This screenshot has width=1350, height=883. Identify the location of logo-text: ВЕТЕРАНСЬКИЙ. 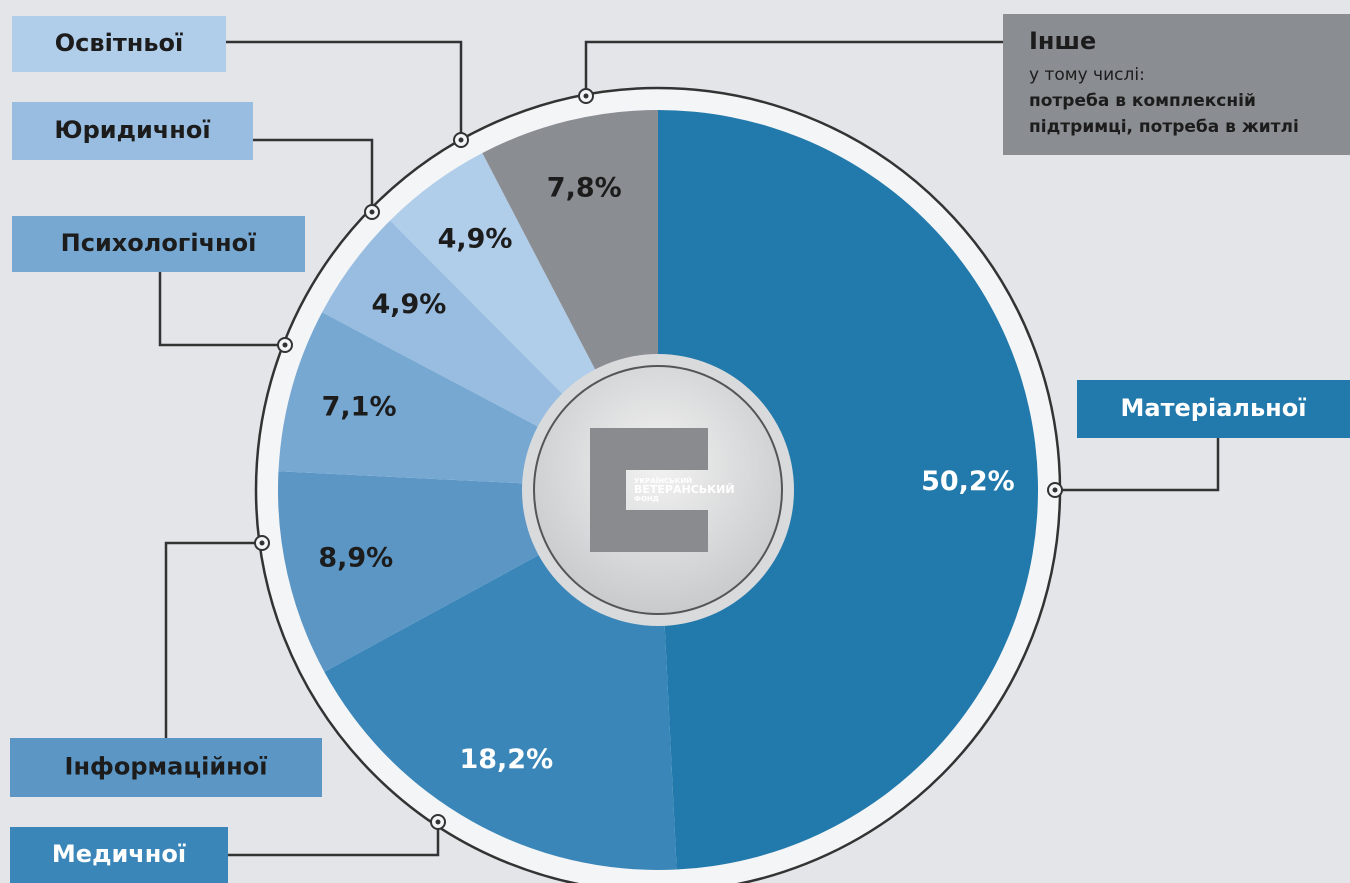
(684, 489).